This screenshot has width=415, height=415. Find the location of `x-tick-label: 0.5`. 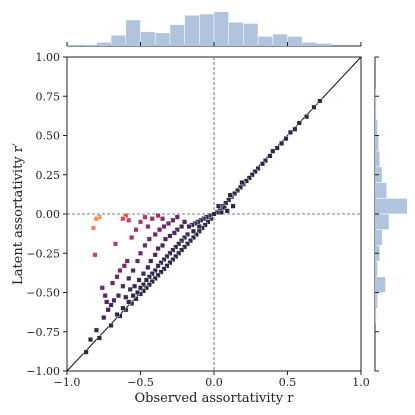

x-tick-label: 0.5 is located at coordinates (288, 382).